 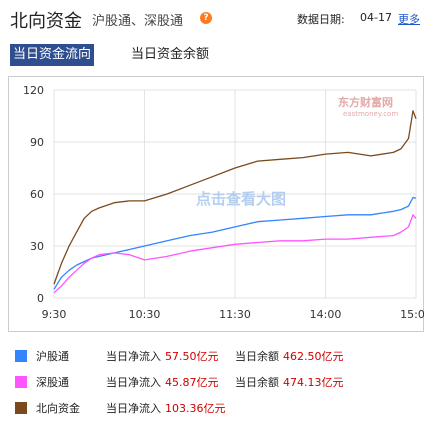 What do you see at coordinates (216, 18) in the screenshot?
I see `header: 北向资金 沪股通、深股通 ? 数据日期: 04-17 更多` at bounding box center [216, 18].